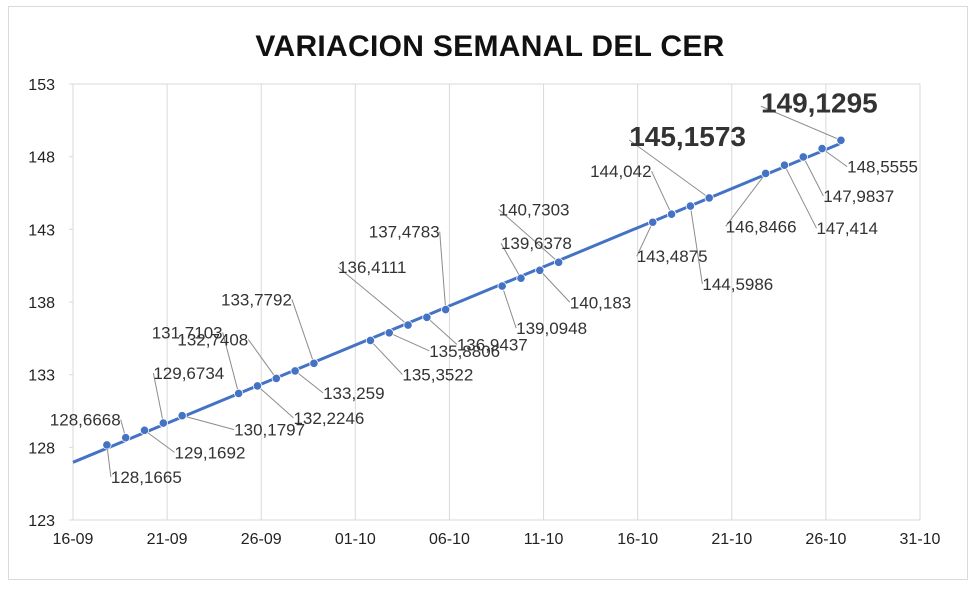 This screenshot has width=980, height=593. What do you see at coordinates (41, 376) in the screenshot?
I see `y-tick-label: 133` at bounding box center [41, 376].